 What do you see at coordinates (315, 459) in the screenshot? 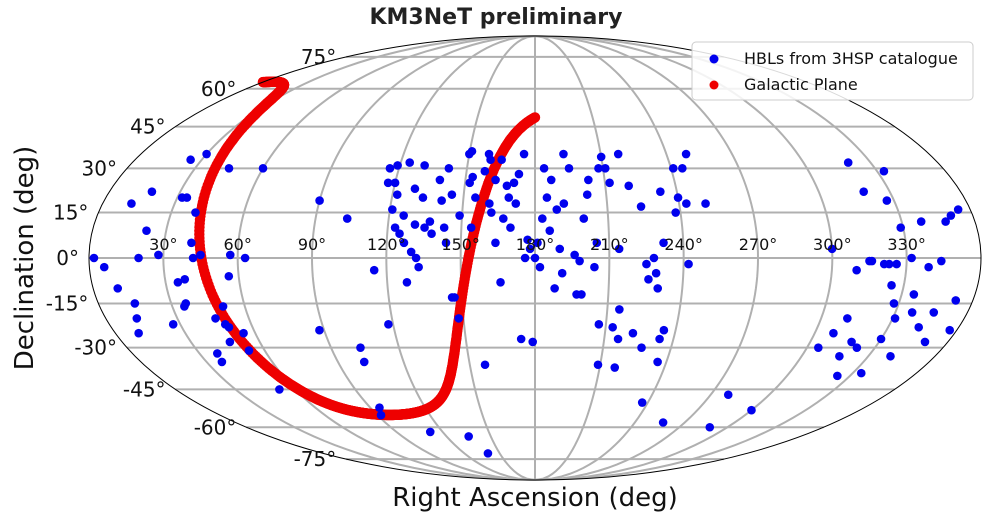
I see `y-tick-label: -75°` at bounding box center [315, 459].